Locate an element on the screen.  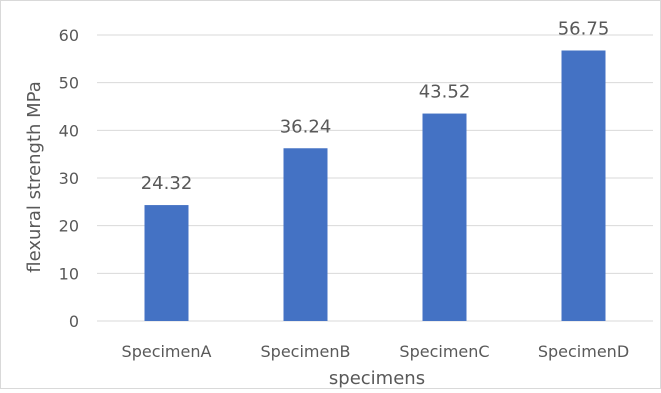
data-label: 43.52 is located at coordinates (445, 92).